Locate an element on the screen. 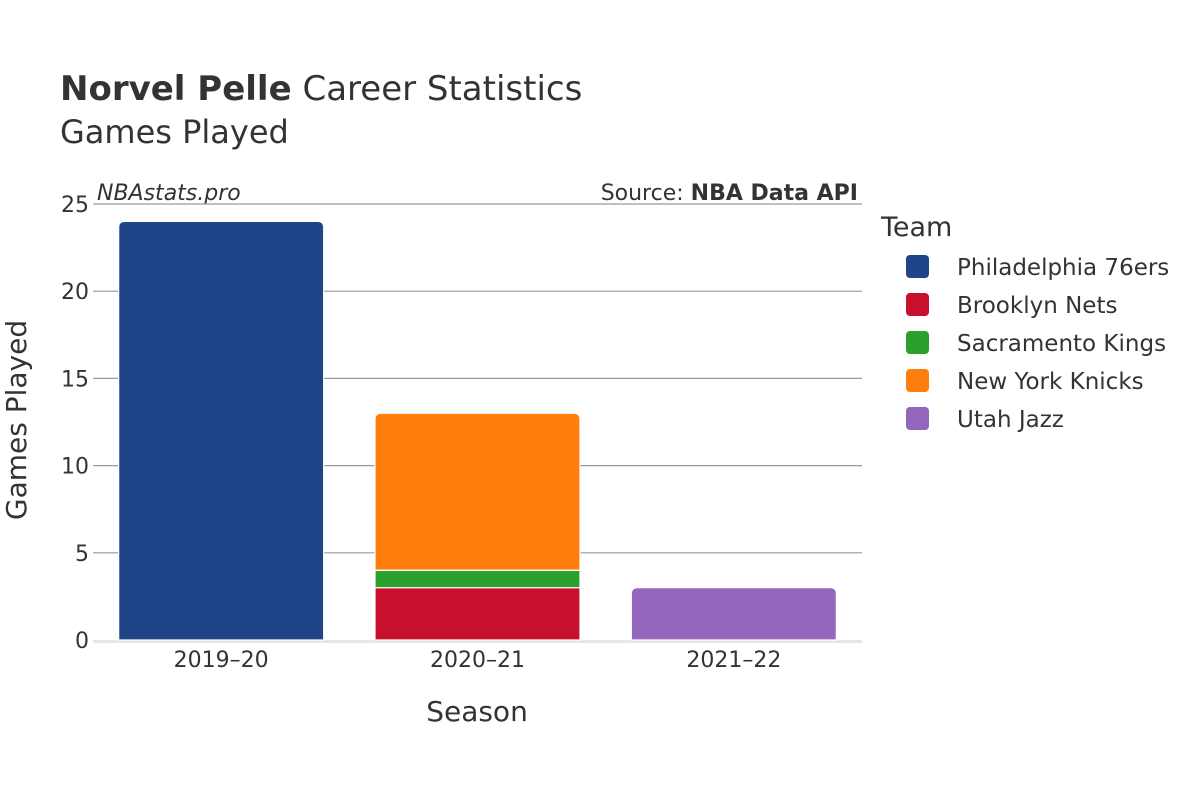 The width and height of the screenshot is (1200, 800). bar-segment-brooklyn-nets is located at coordinates (477, 614).